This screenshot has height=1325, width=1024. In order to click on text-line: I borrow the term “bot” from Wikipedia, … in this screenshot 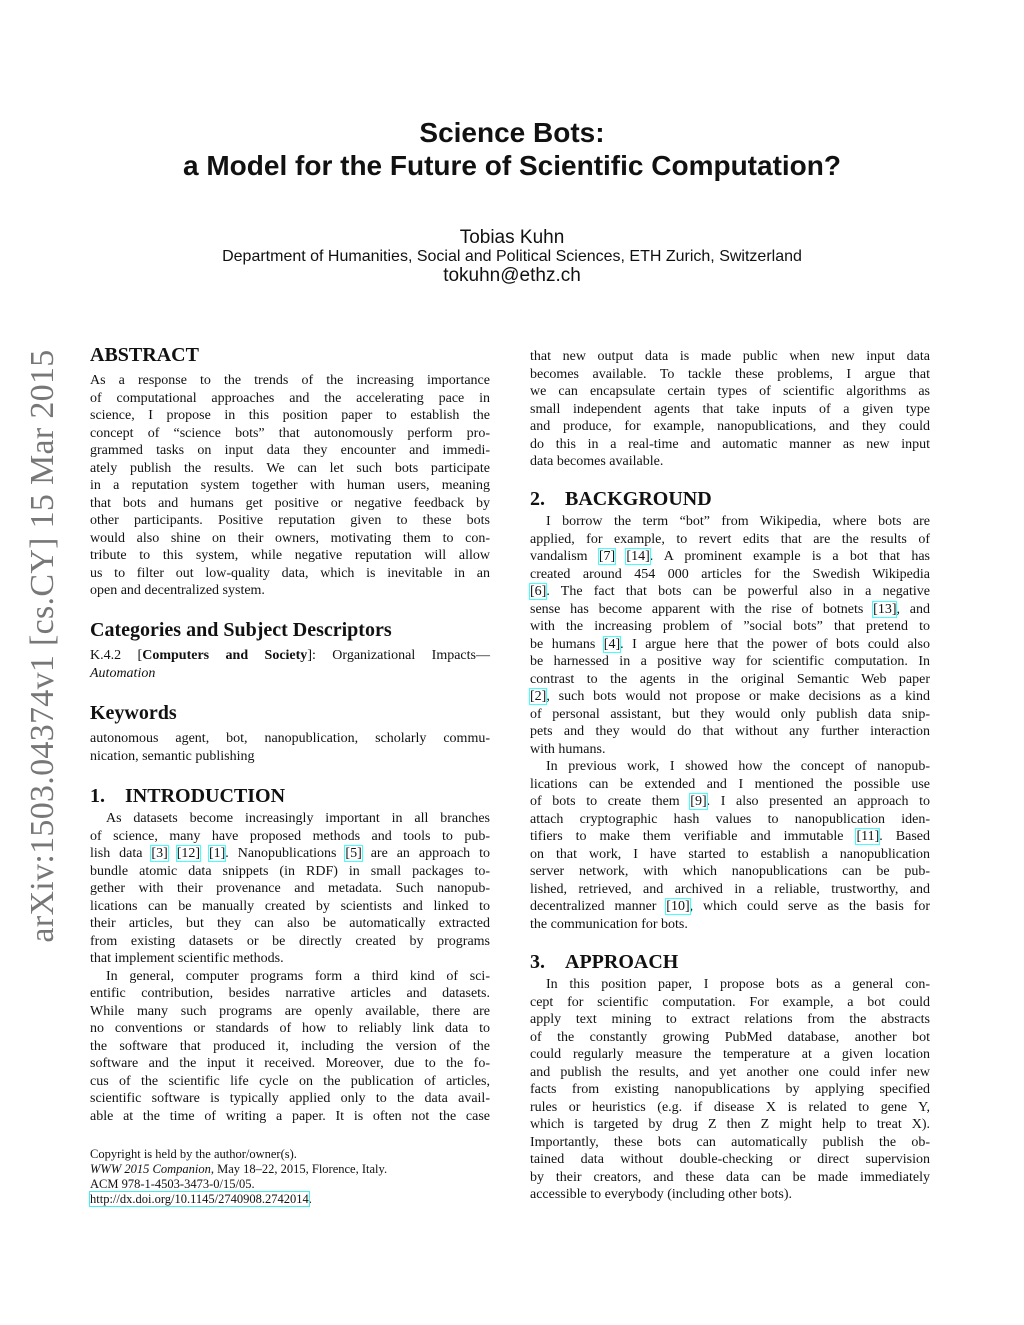, I will do `click(738, 521)`.